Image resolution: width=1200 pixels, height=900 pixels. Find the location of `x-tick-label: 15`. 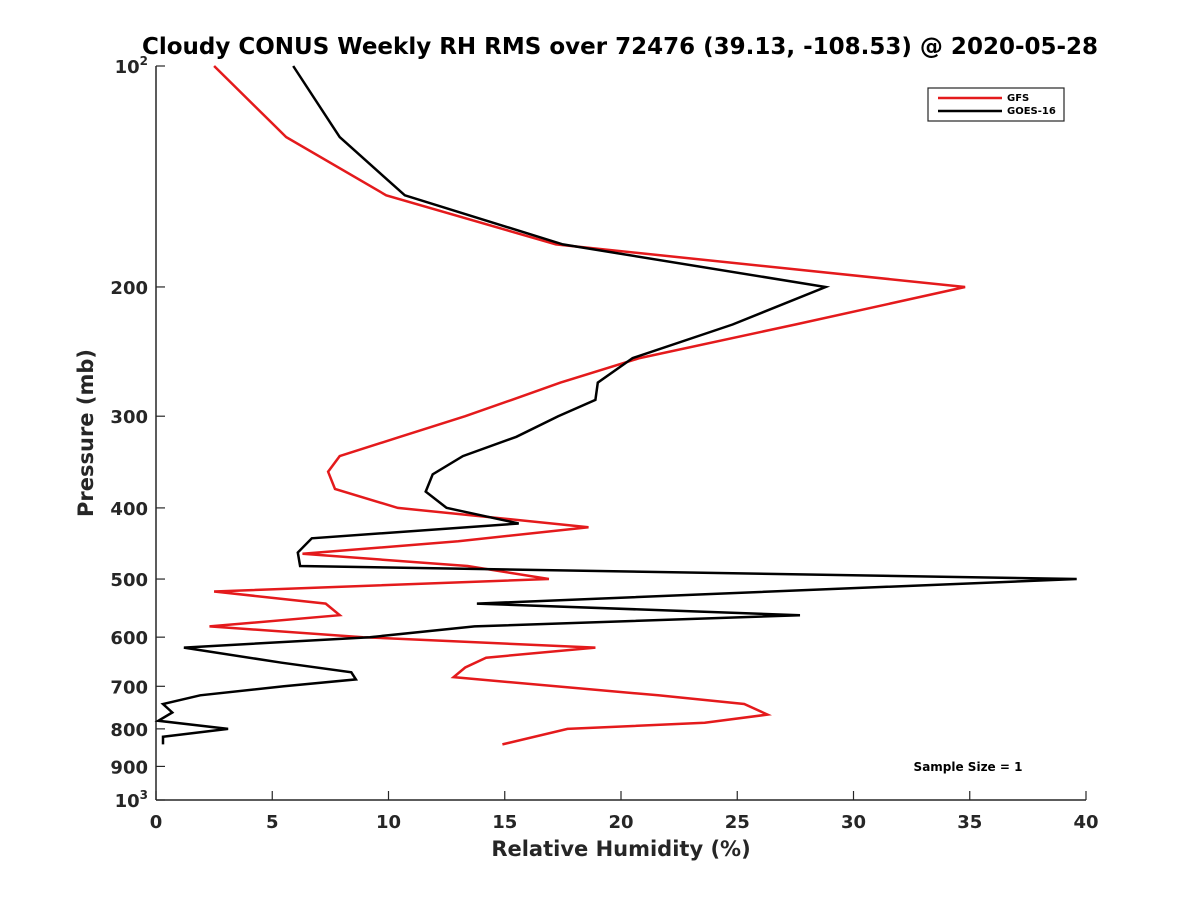

x-tick-label: 15 is located at coordinates (504, 822).